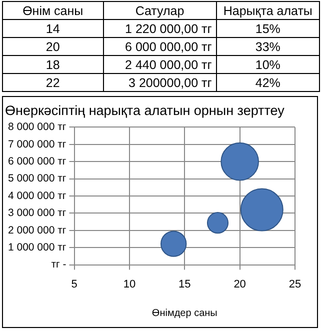 The image size is (322, 331). I want to click on text: 22, so click(53, 83).